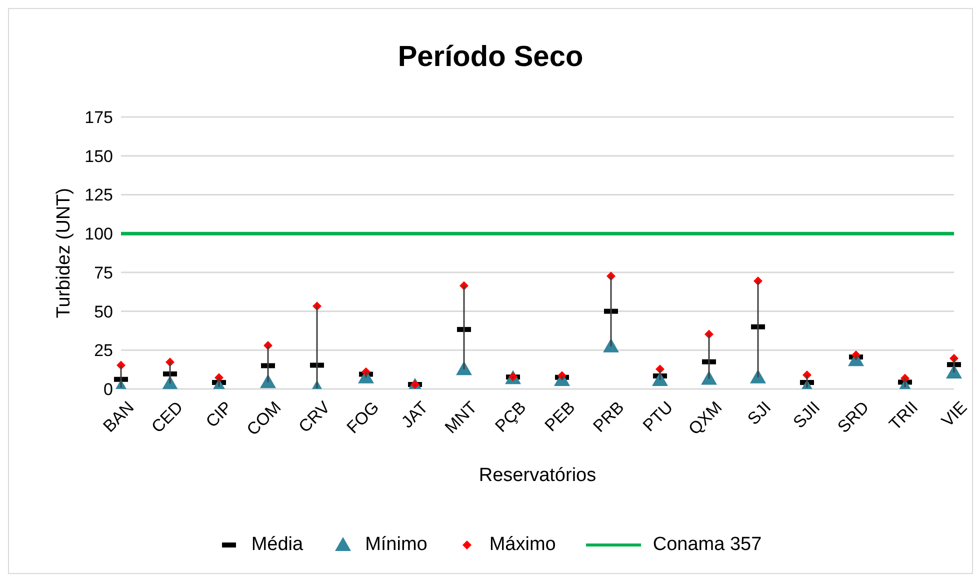  I want to click on y-tick-label: 175, so click(98, 118).